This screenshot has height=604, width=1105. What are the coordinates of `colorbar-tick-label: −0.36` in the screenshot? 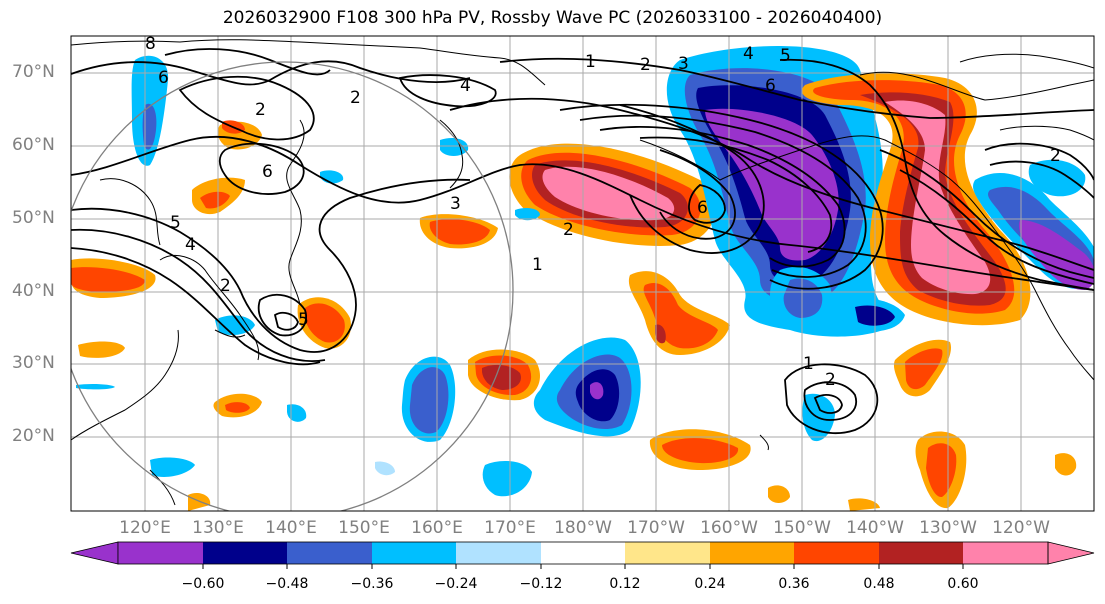 It's located at (372, 584).